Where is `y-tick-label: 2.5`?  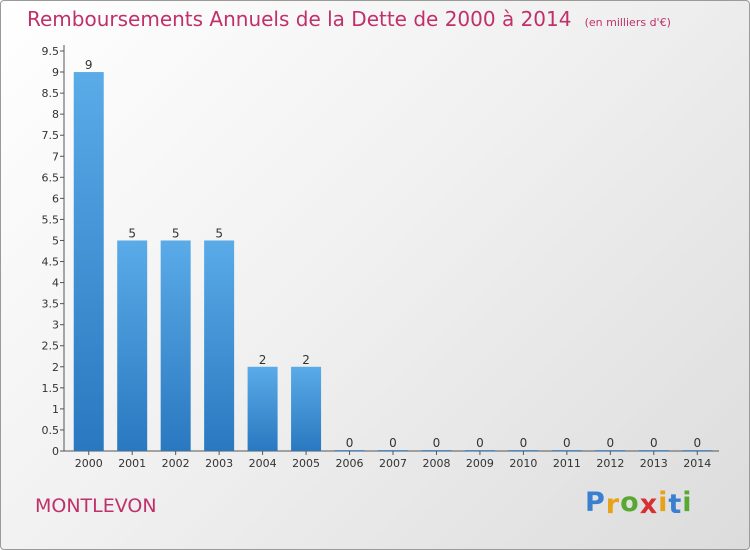
y-tick-label: 2.5 is located at coordinates (51, 346).